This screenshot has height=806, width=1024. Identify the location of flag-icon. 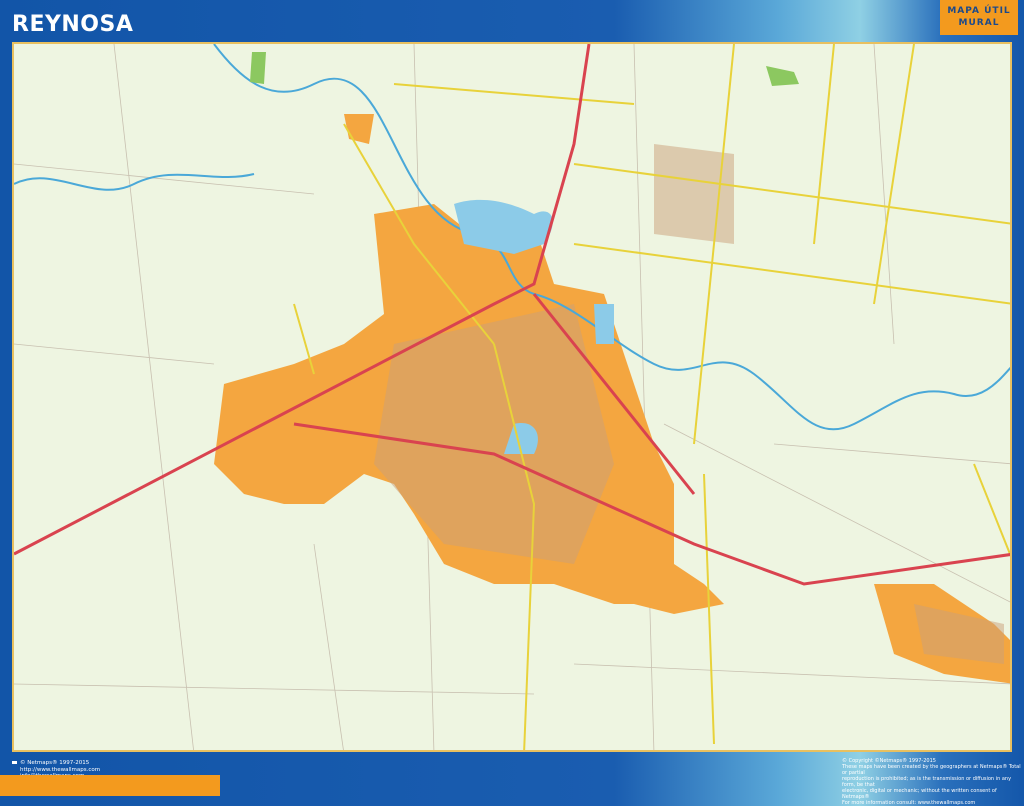
(14, 762).